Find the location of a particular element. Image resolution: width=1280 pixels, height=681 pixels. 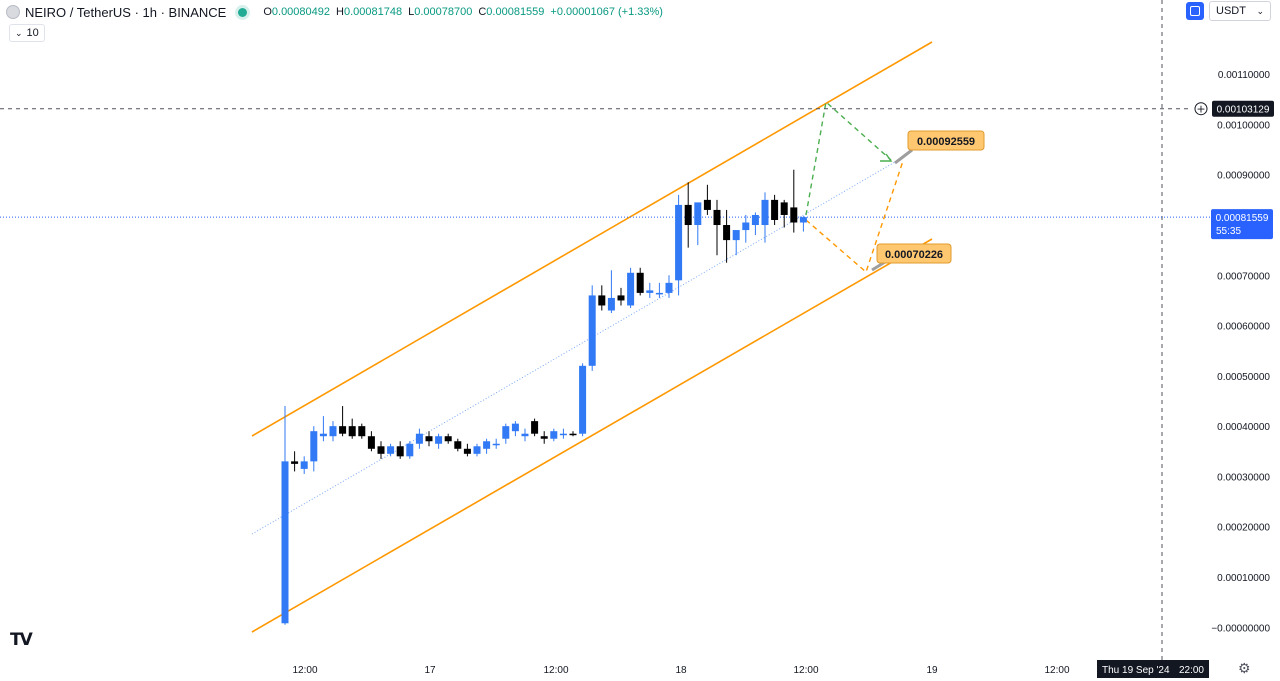

gear-icon: ⚙ is located at coordinates (1244, 668).